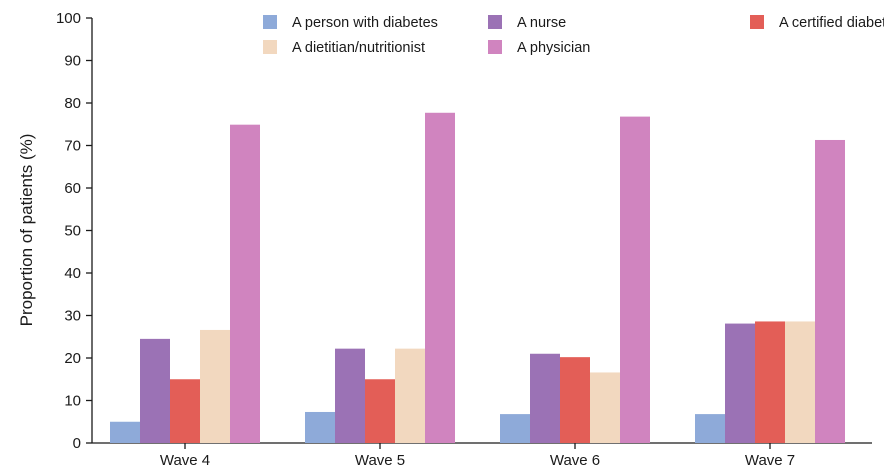  I want to click on legend-label: A certified diabetes educator, so click(831, 23).